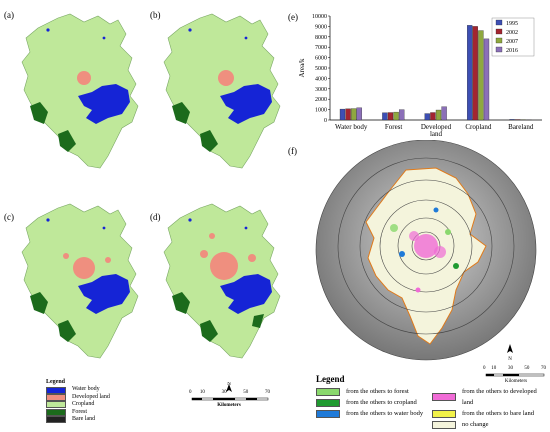 This screenshot has height=432, width=550. What do you see at coordinates (84, 419) in the screenshot?
I see `legend-label: Bare land` at bounding box center [84, 419].